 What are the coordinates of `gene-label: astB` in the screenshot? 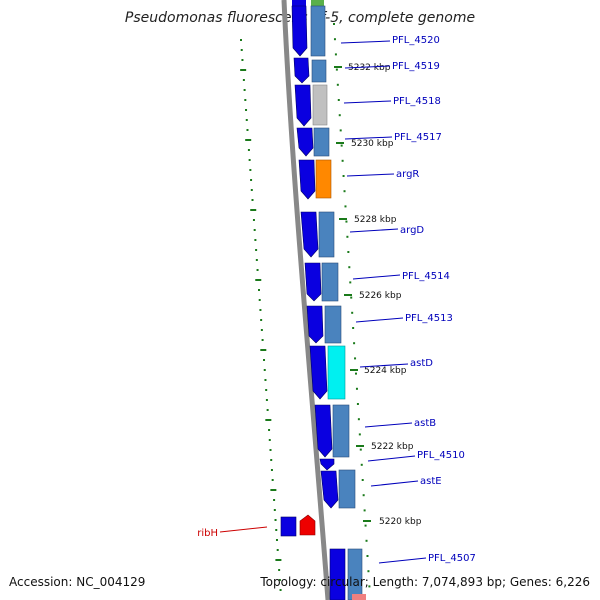 It's located at (425, 423).